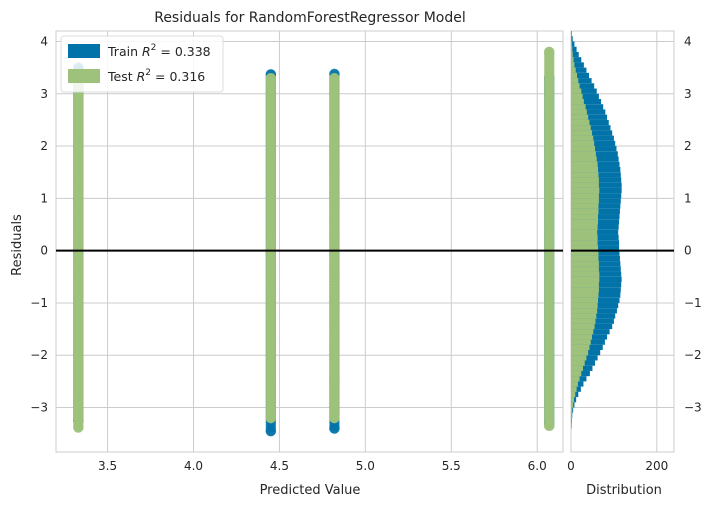 Image resolution: width=710 pixels, height=507 pixels. Describe the element at coordinates (322, 466) in the screenshot. I see `x-tick-labels: 3.5 4.0 4.5 5.0 5.5 6.0` at that location.